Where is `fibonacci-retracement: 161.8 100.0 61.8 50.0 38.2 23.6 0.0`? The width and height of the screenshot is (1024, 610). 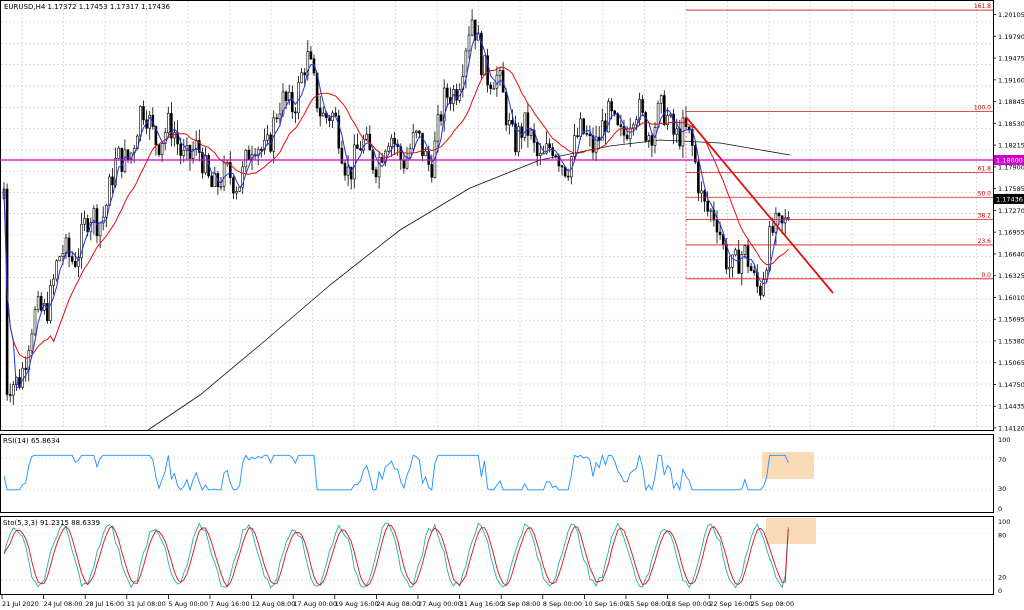 fibonacci-retracement: 161.8 100.0 61.8 50.0 38.2 23.6 0.0 is located at coordinates (839, 141).